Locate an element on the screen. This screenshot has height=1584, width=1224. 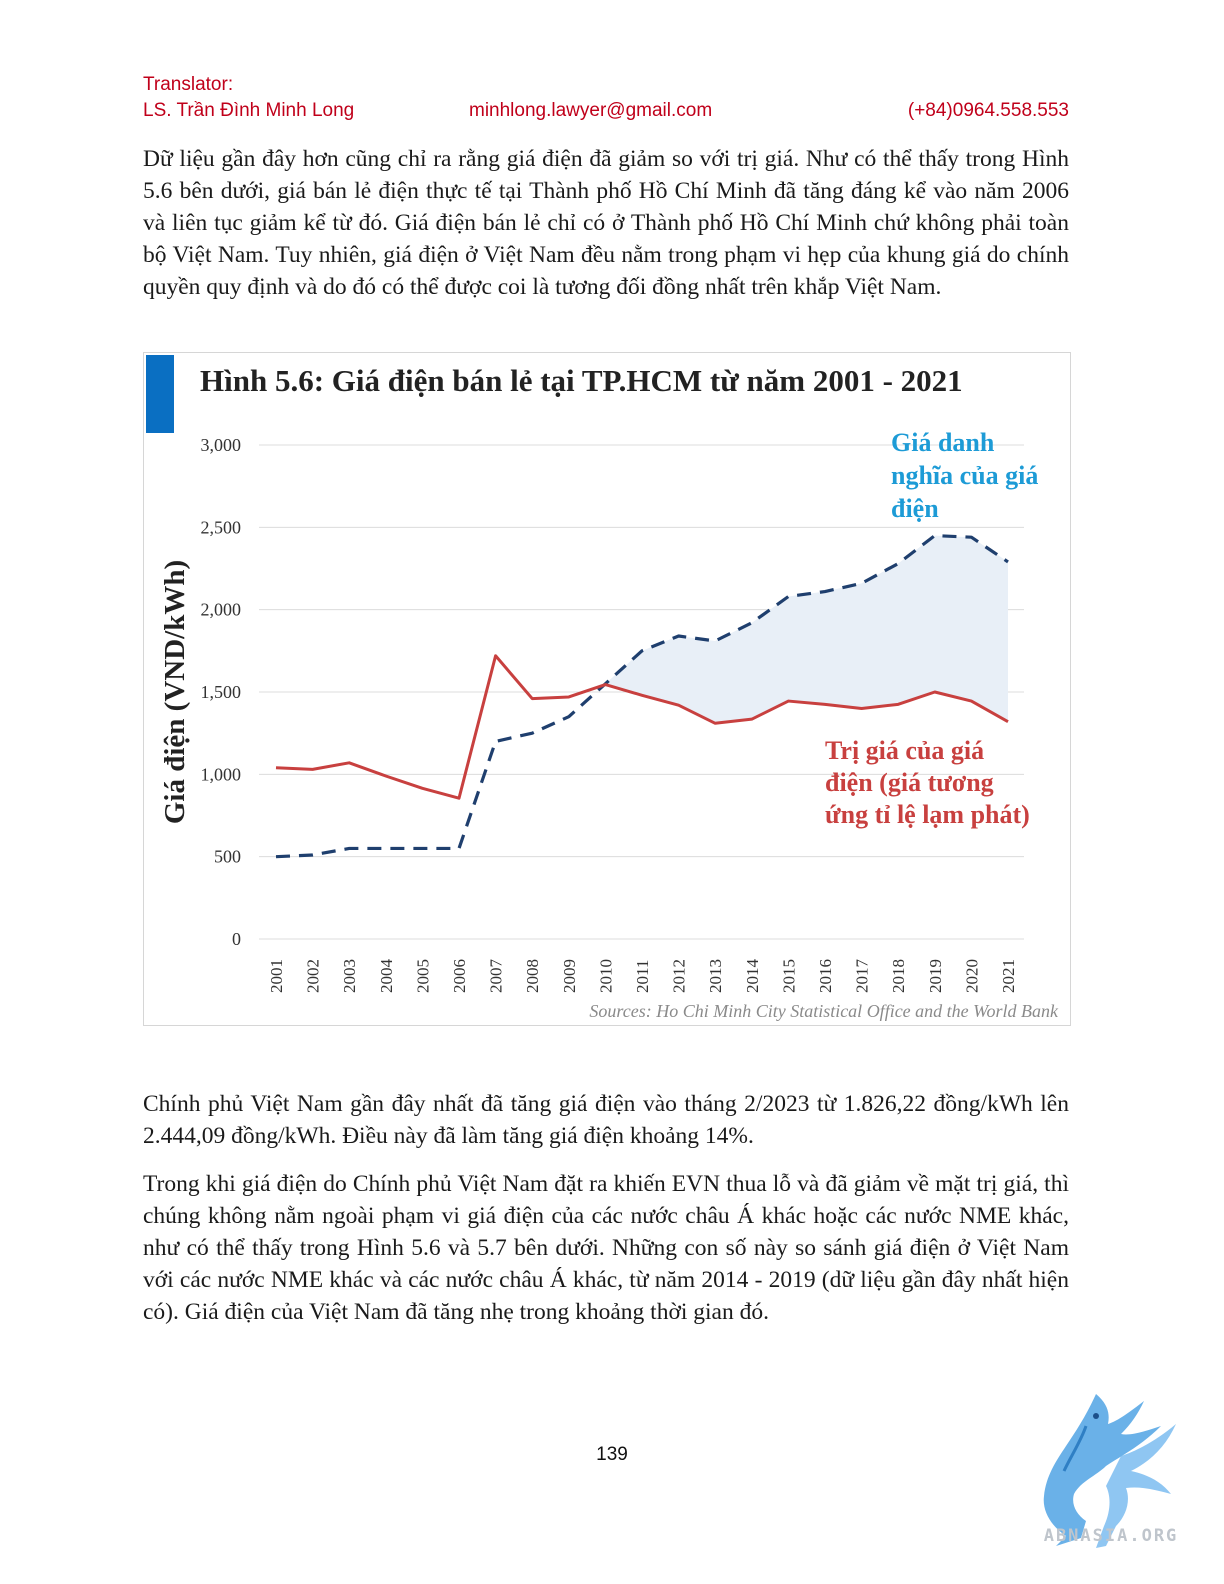
real-price-line is located at coordinates (642, 727).